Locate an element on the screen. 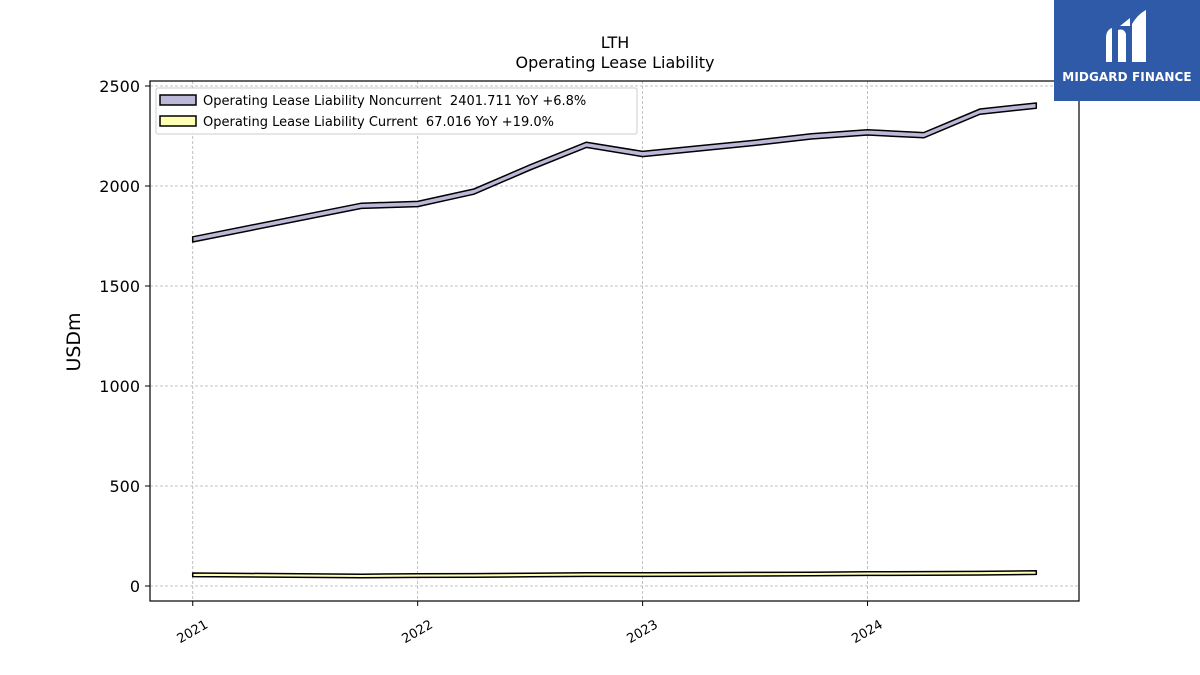 The height and width of the screenshot is (675, 1200). legend-box is located at coordinates (396, 111).